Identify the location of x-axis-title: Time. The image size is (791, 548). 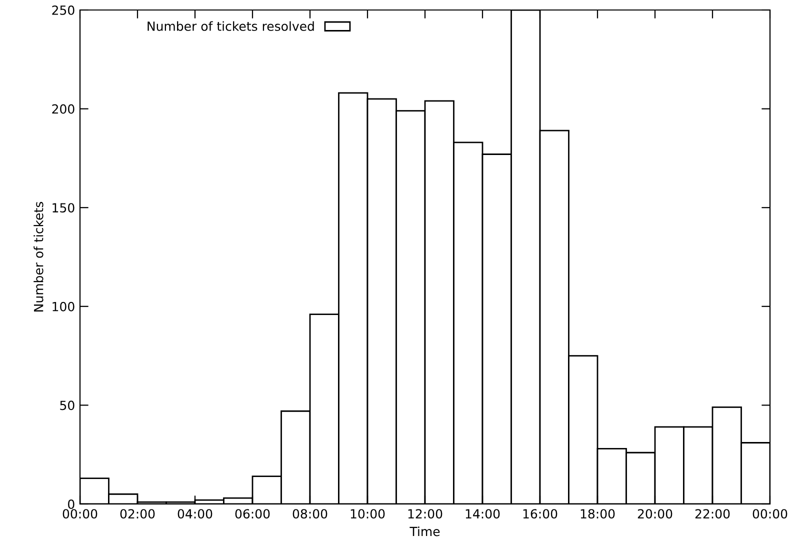
(425, 531).